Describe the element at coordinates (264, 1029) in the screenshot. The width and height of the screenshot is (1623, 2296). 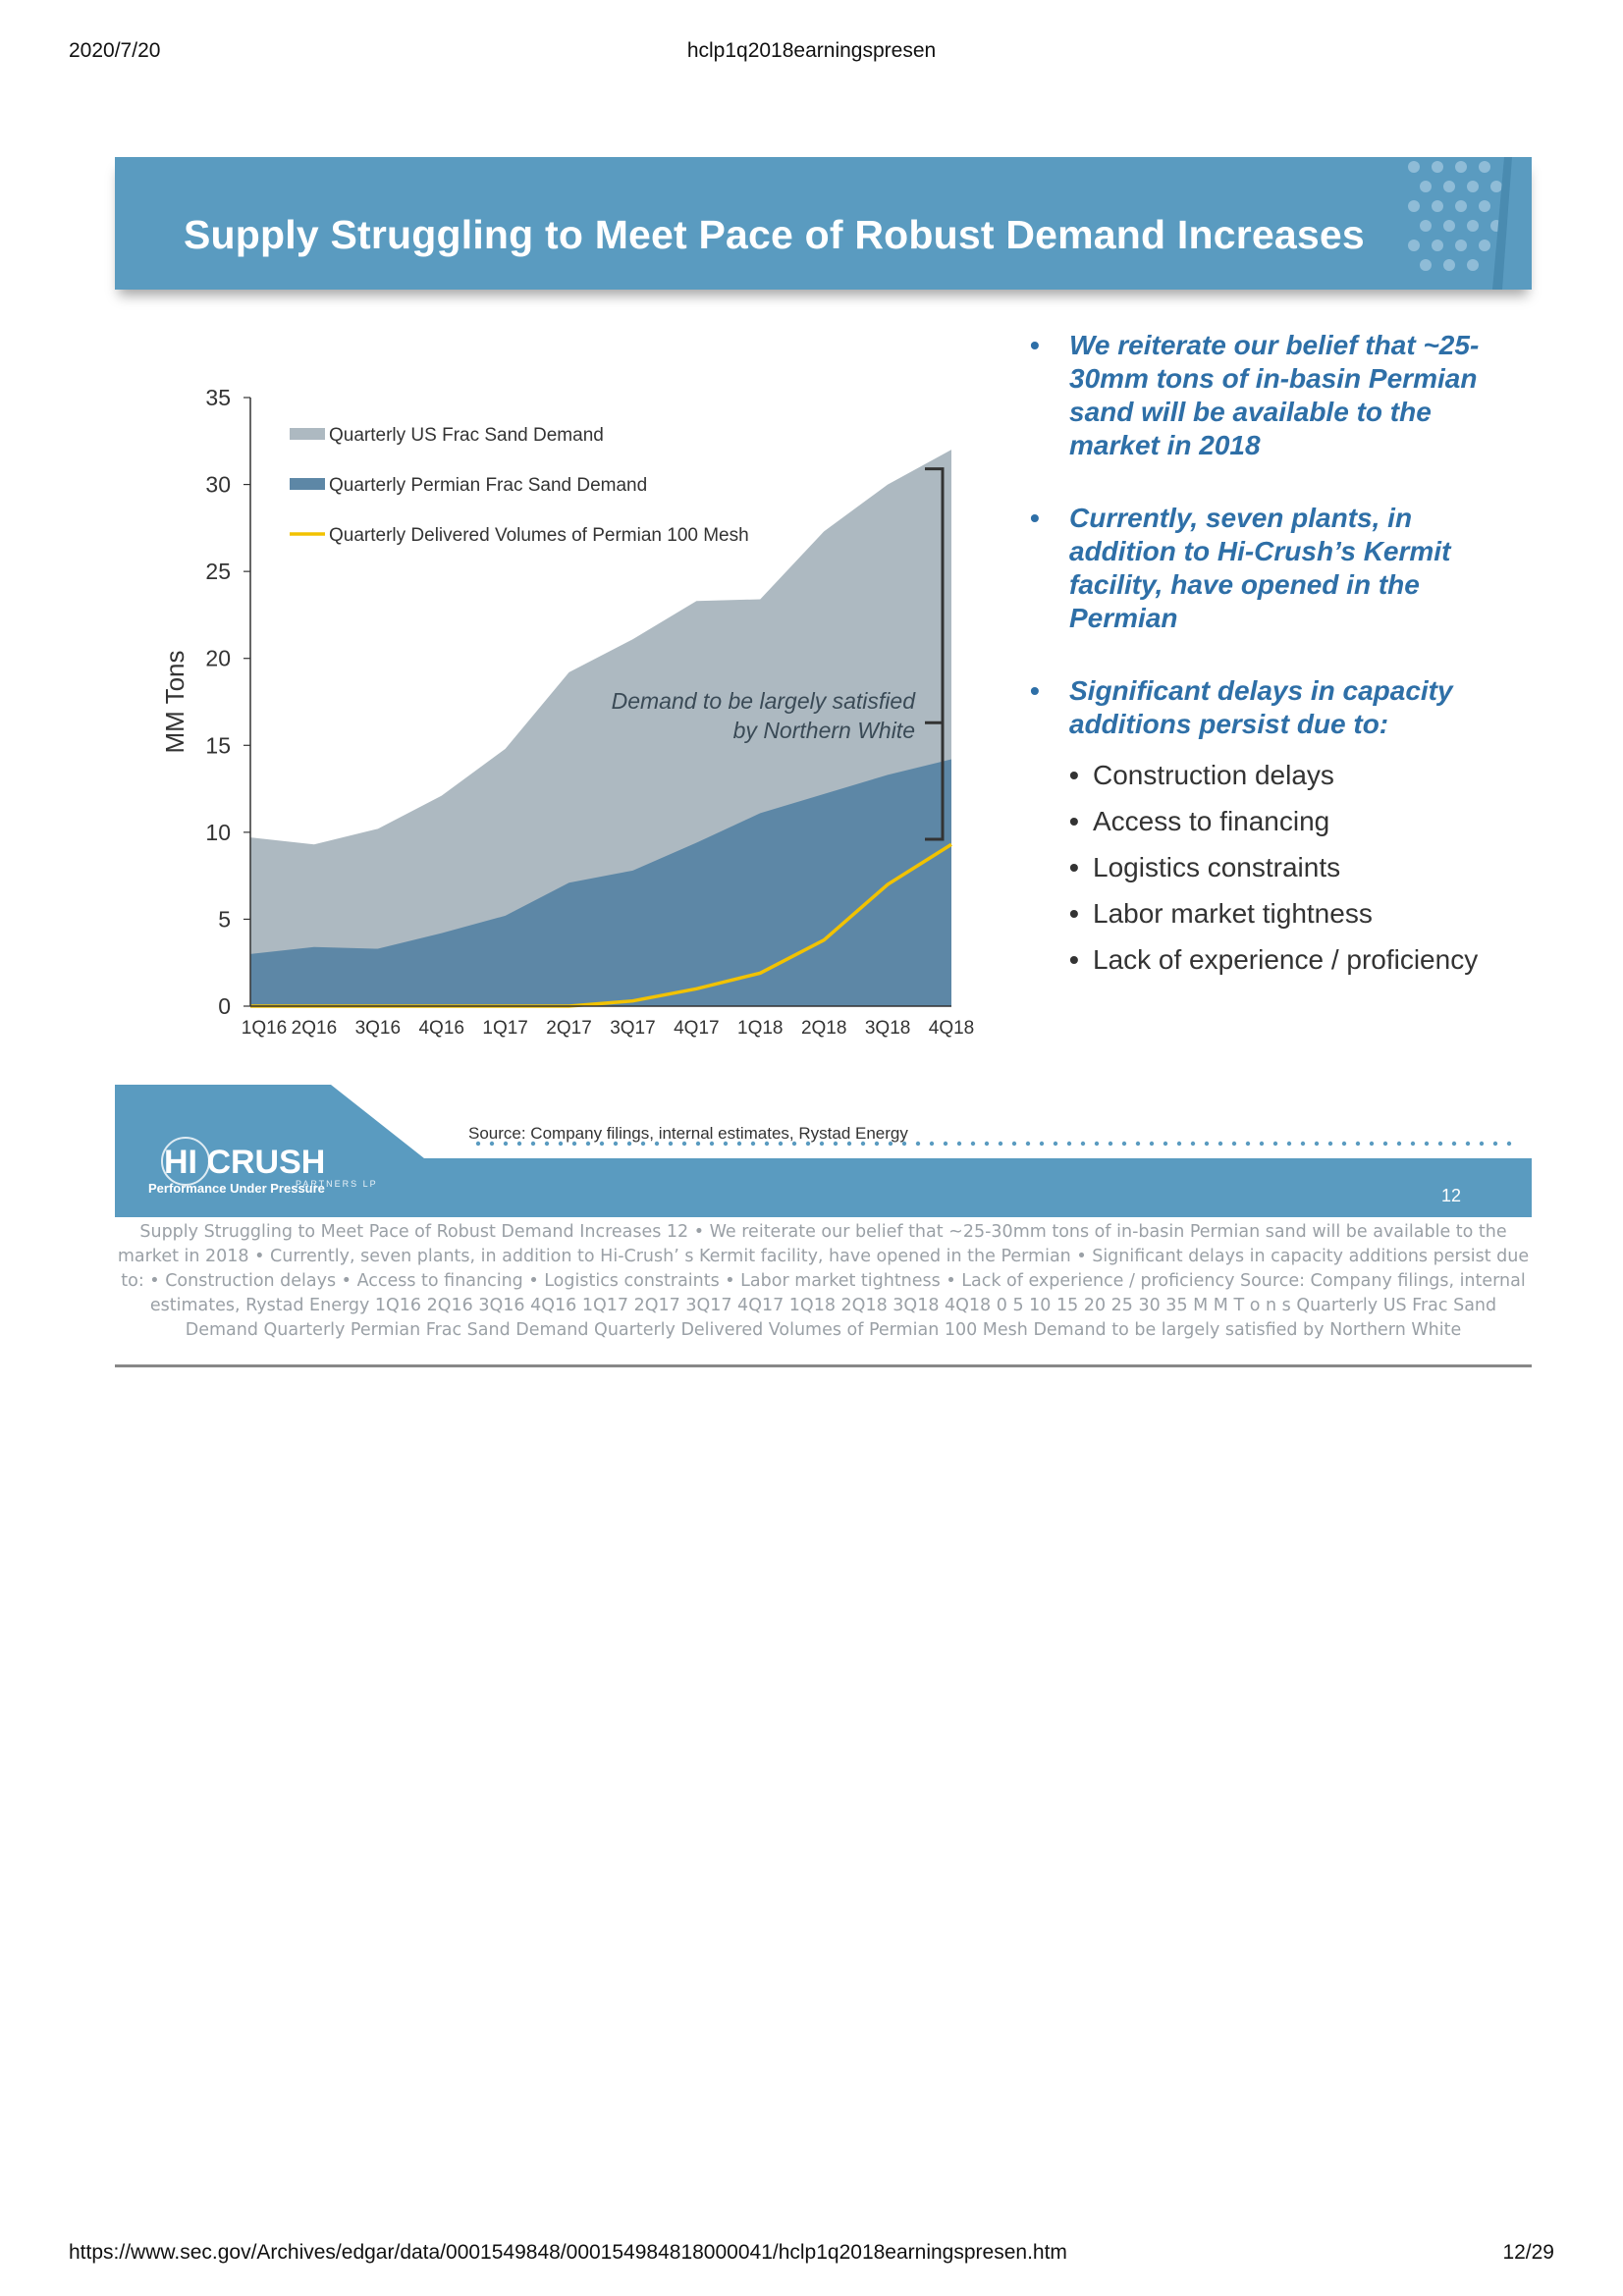
I see `x-tick-label: 1Q16` at that location.